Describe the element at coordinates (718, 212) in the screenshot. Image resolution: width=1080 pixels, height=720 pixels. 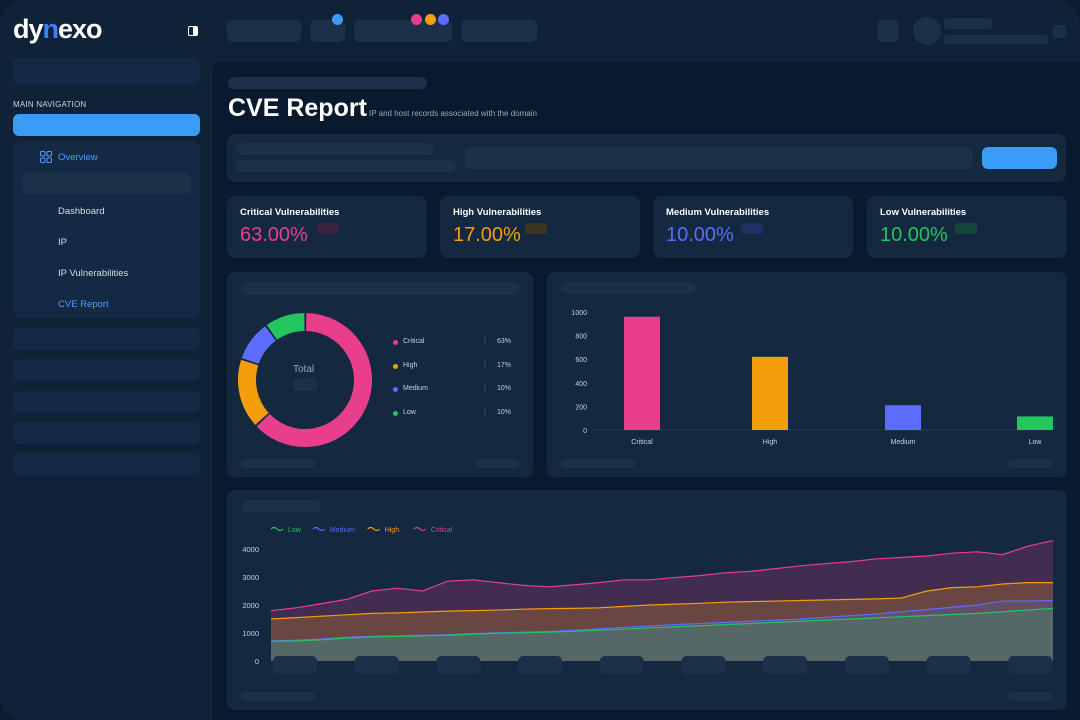
I see `stat-label: Medium Vulnerabilities` at that location.